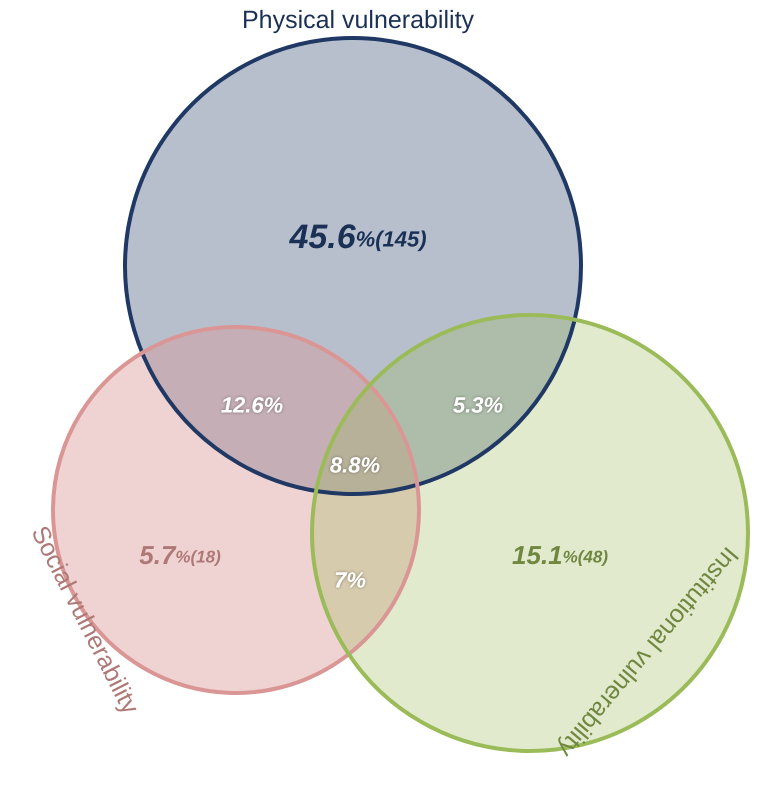 This screenshot has height=789, width=761. I want to click on text: 5.3%, so click(478, 405).